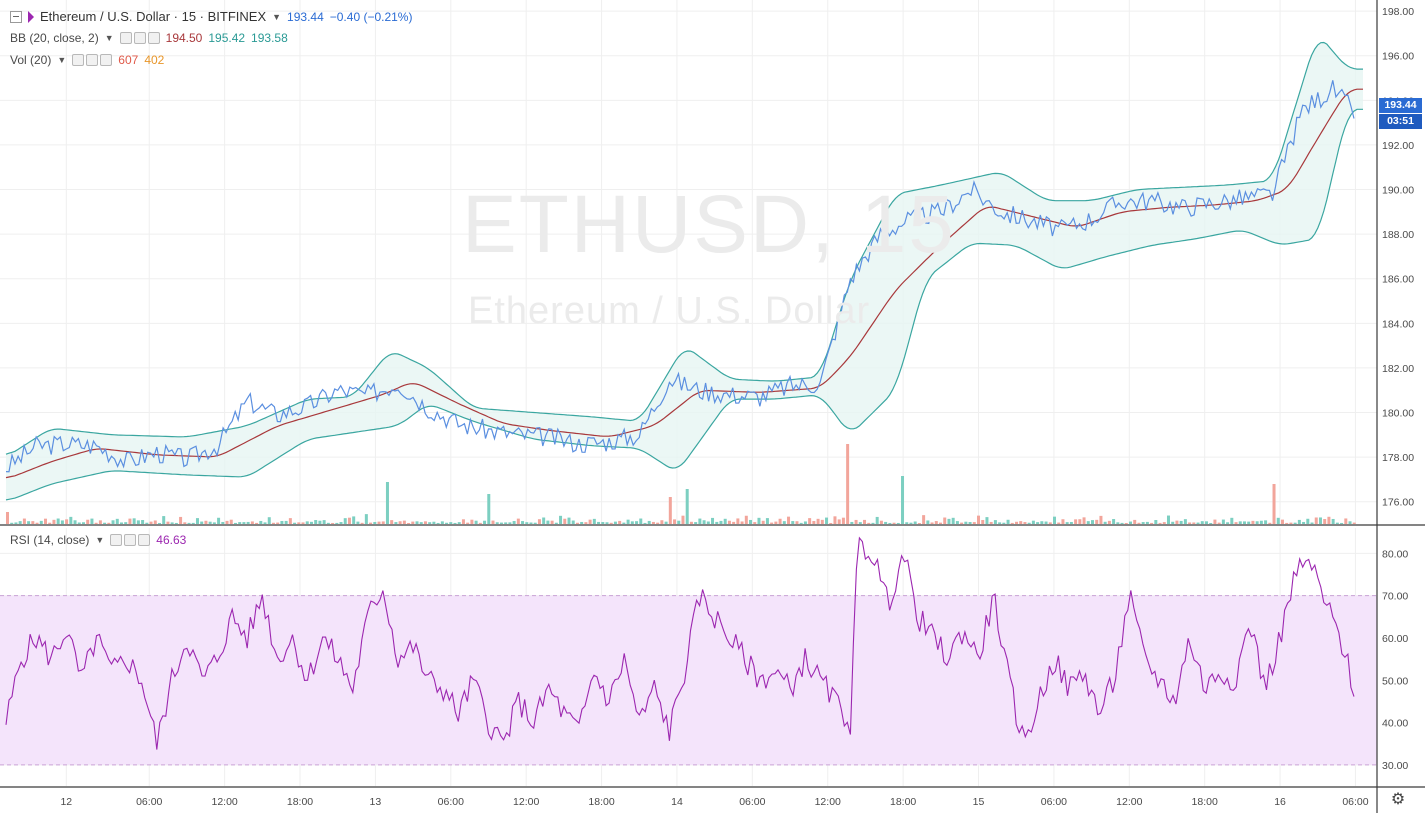 The width and height of the screenshot is (1425, 813). I want to click on price-tick-label: 184.00, so click(1398, 324).